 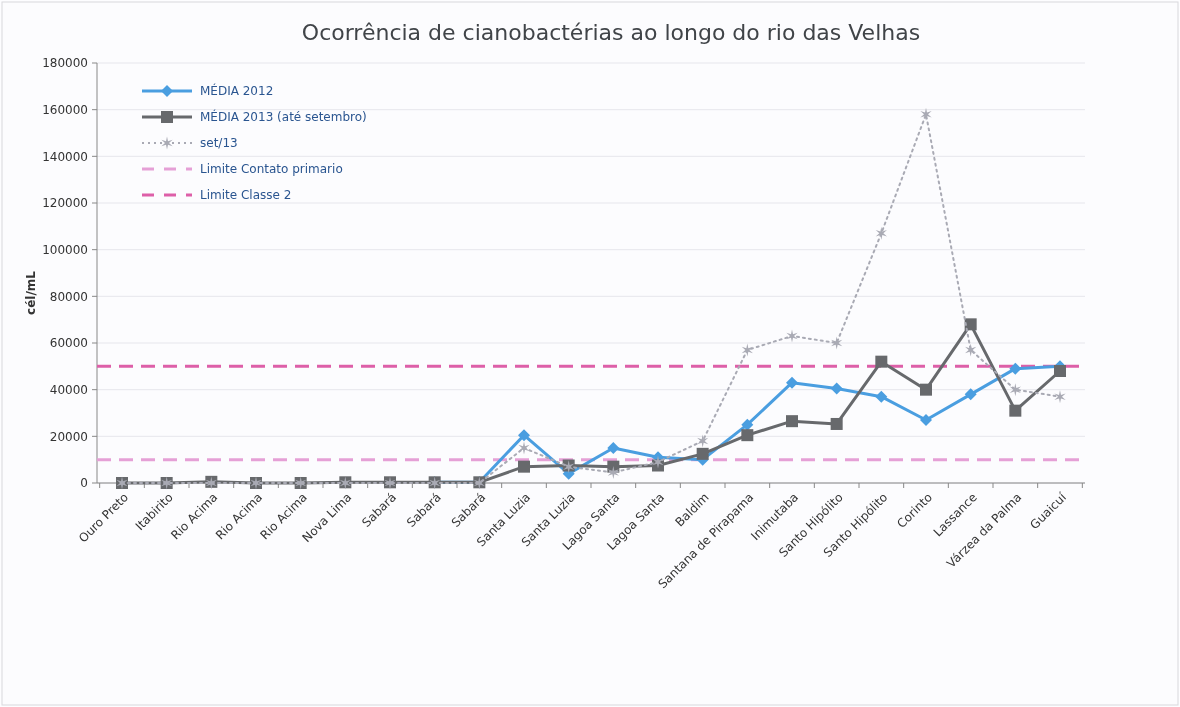 What do you see at coordinates (84, 483) in the screenshot?
I see `y-tick-label: 0` at bounding box center [84, 483].